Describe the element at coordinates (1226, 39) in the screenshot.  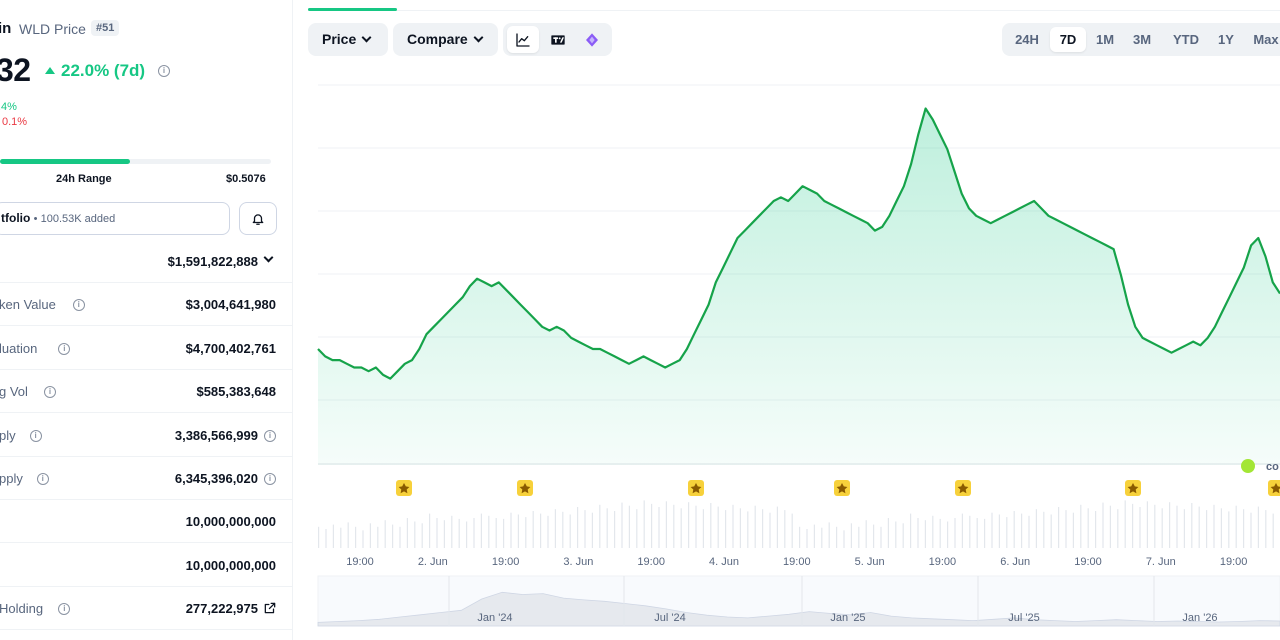
I see `range-1y-button: 1Y` at that location.